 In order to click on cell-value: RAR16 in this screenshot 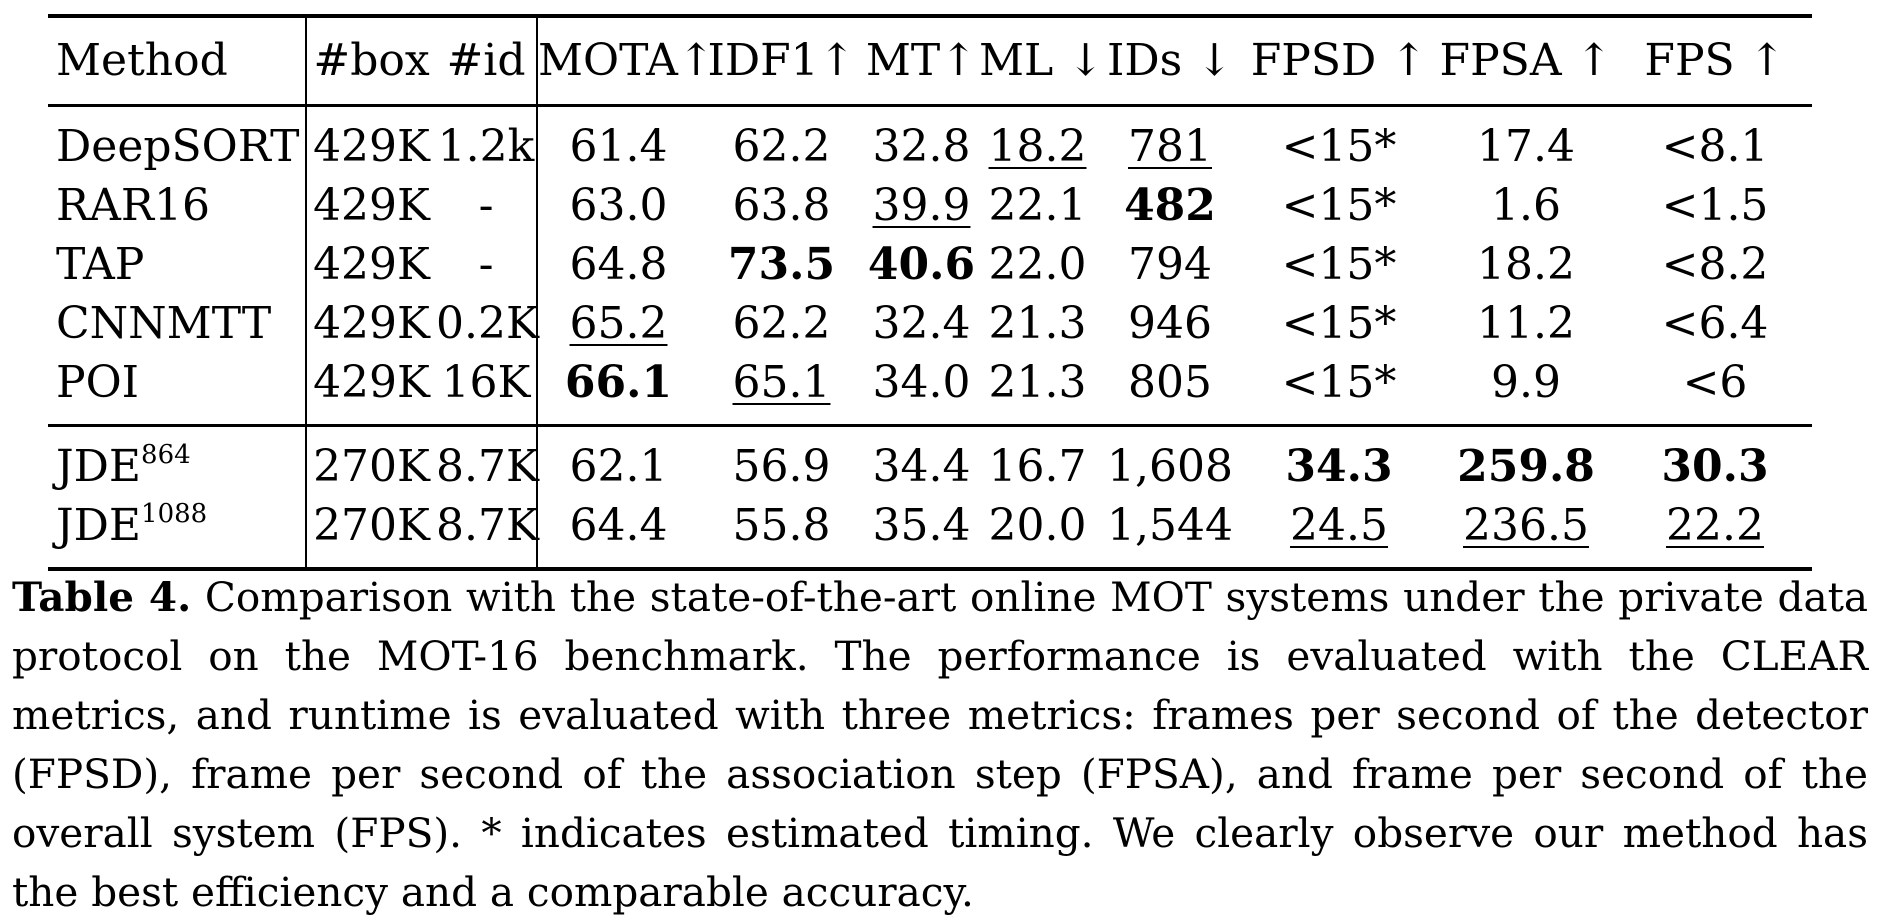, I will do `click(133, 205)`.